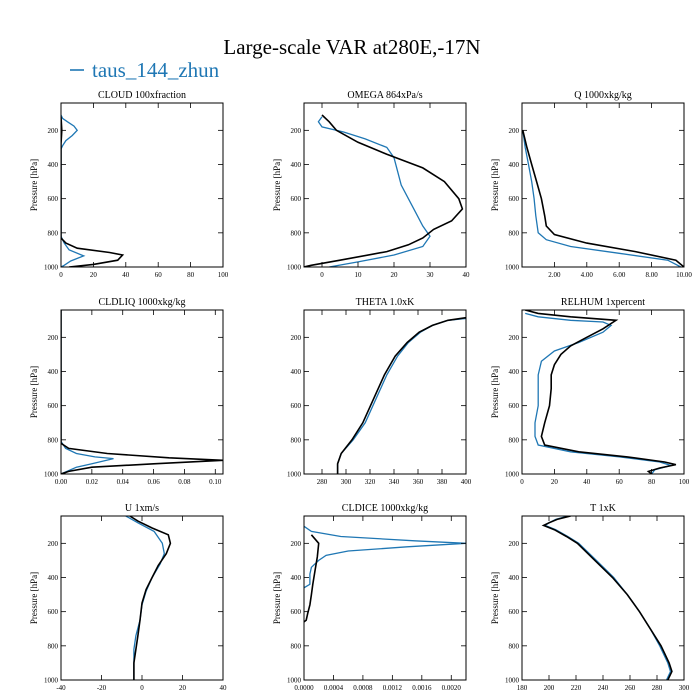  I want to click on x-tick-label: 0, so click(61, 275).